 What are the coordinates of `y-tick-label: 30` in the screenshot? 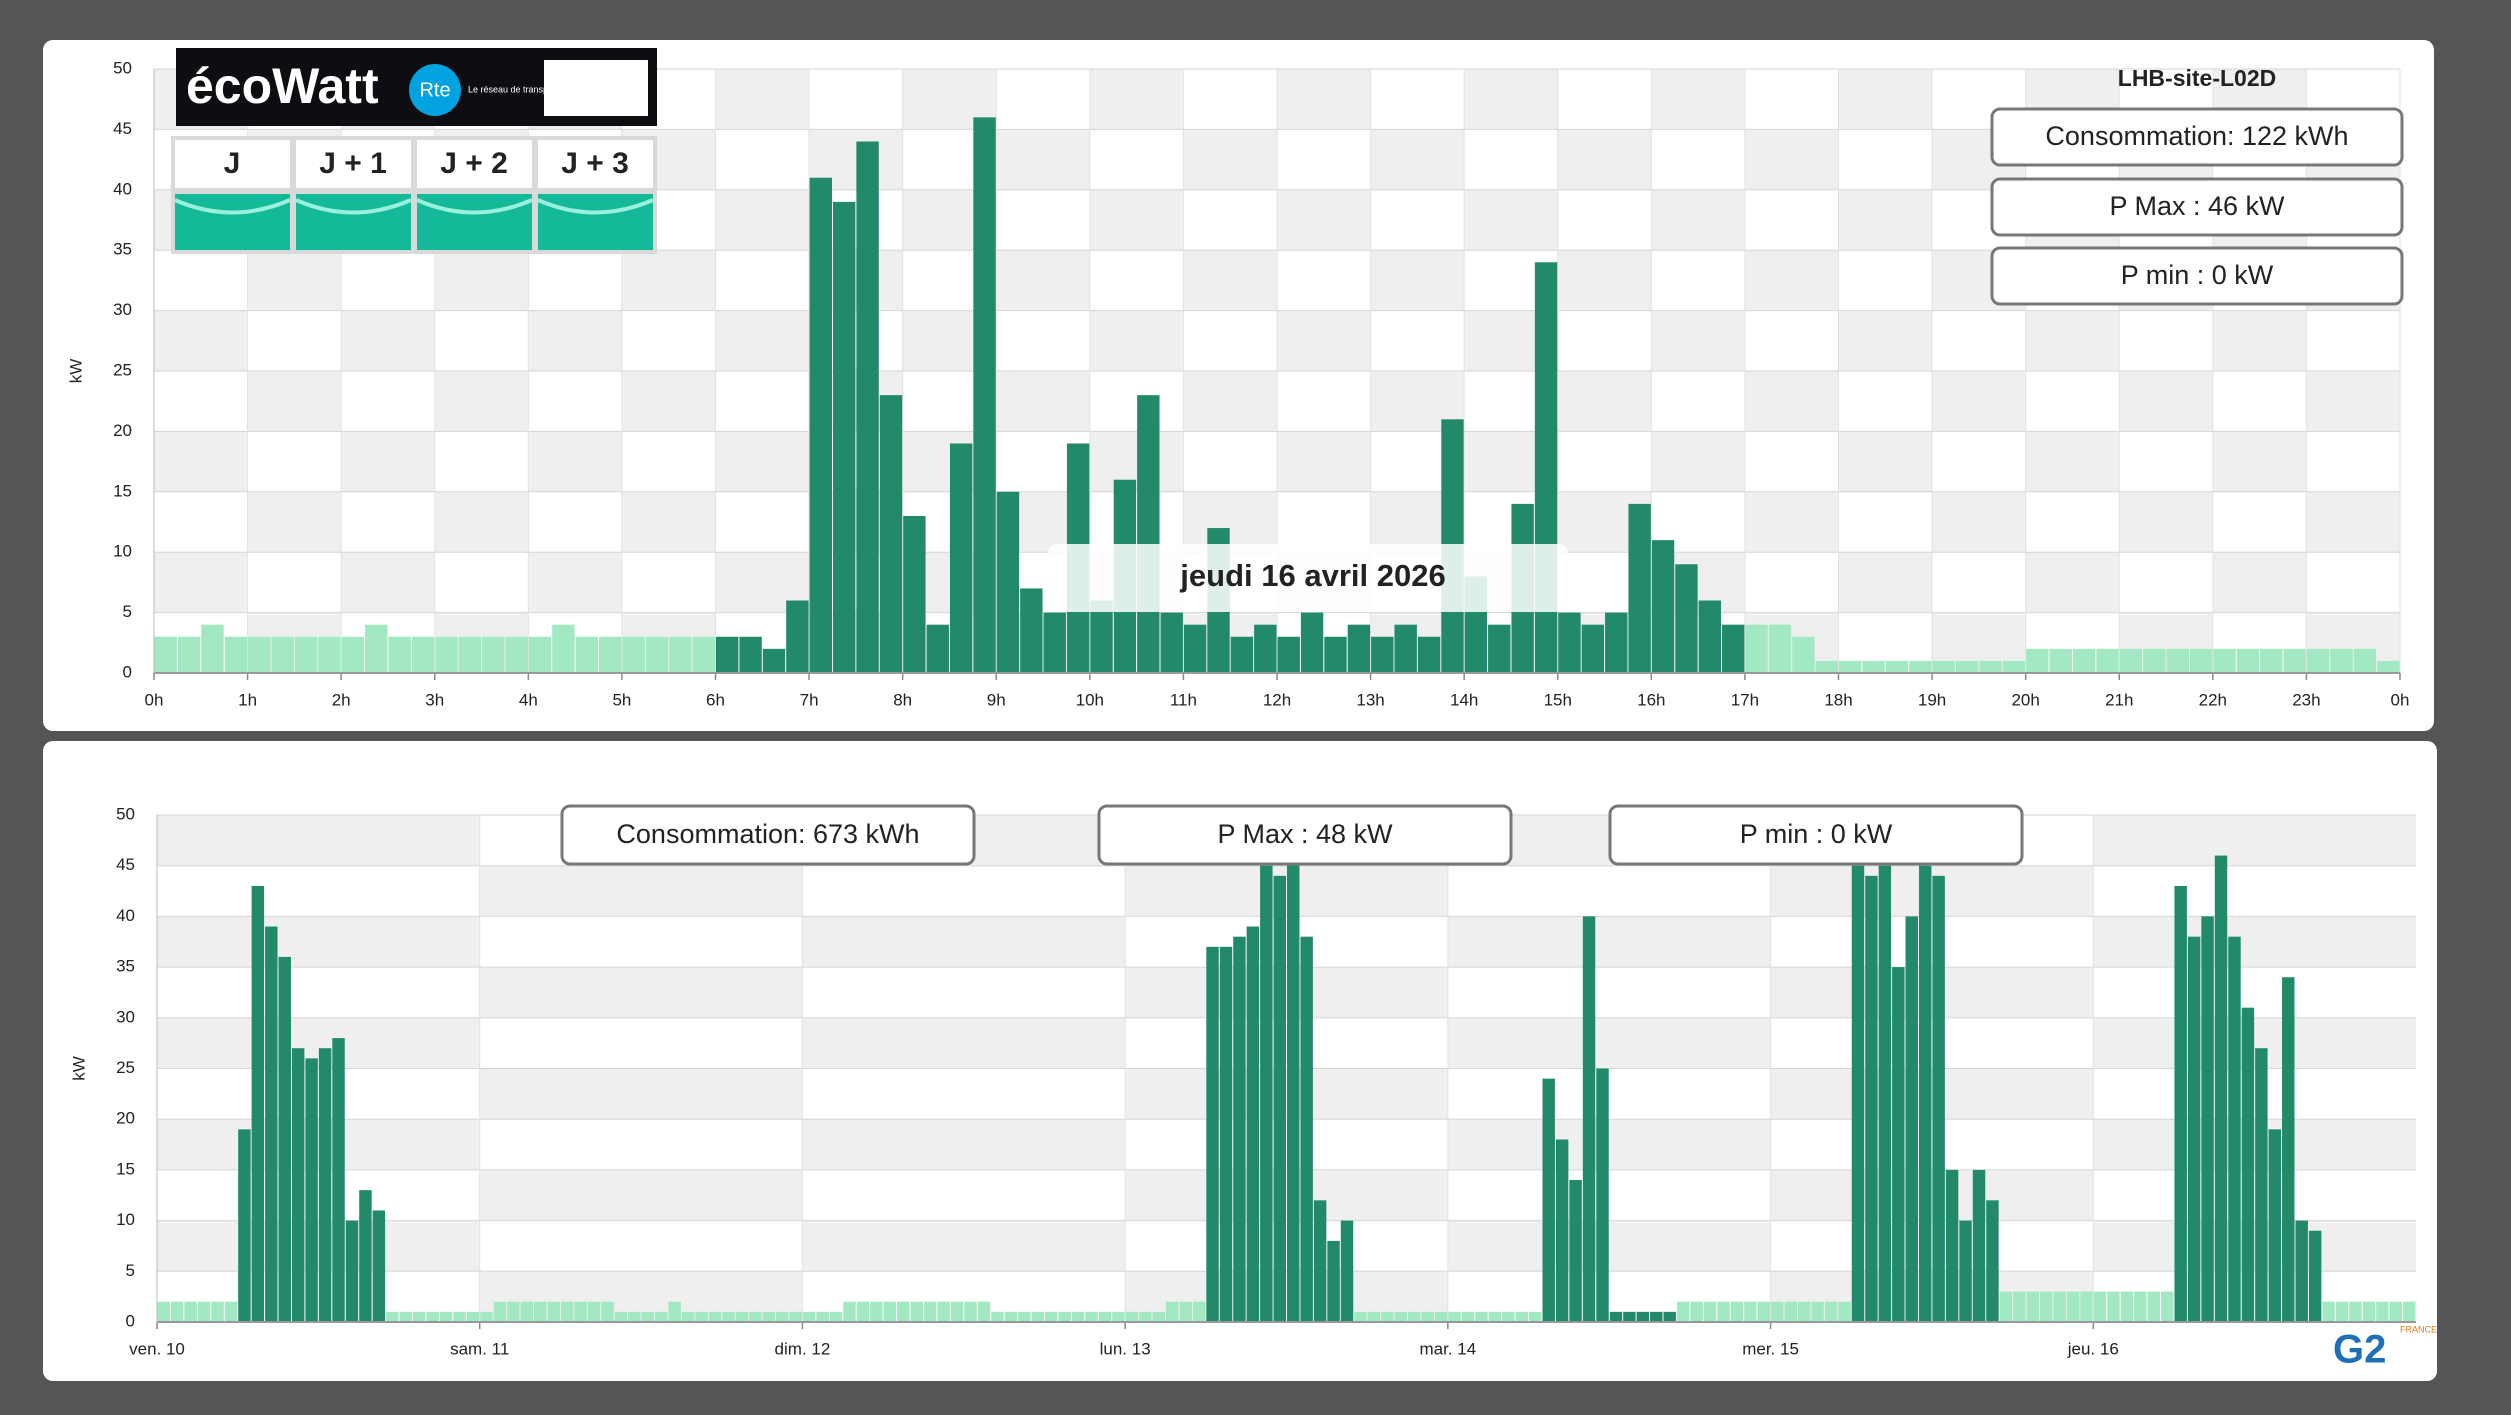 It's located at (125, 1016).